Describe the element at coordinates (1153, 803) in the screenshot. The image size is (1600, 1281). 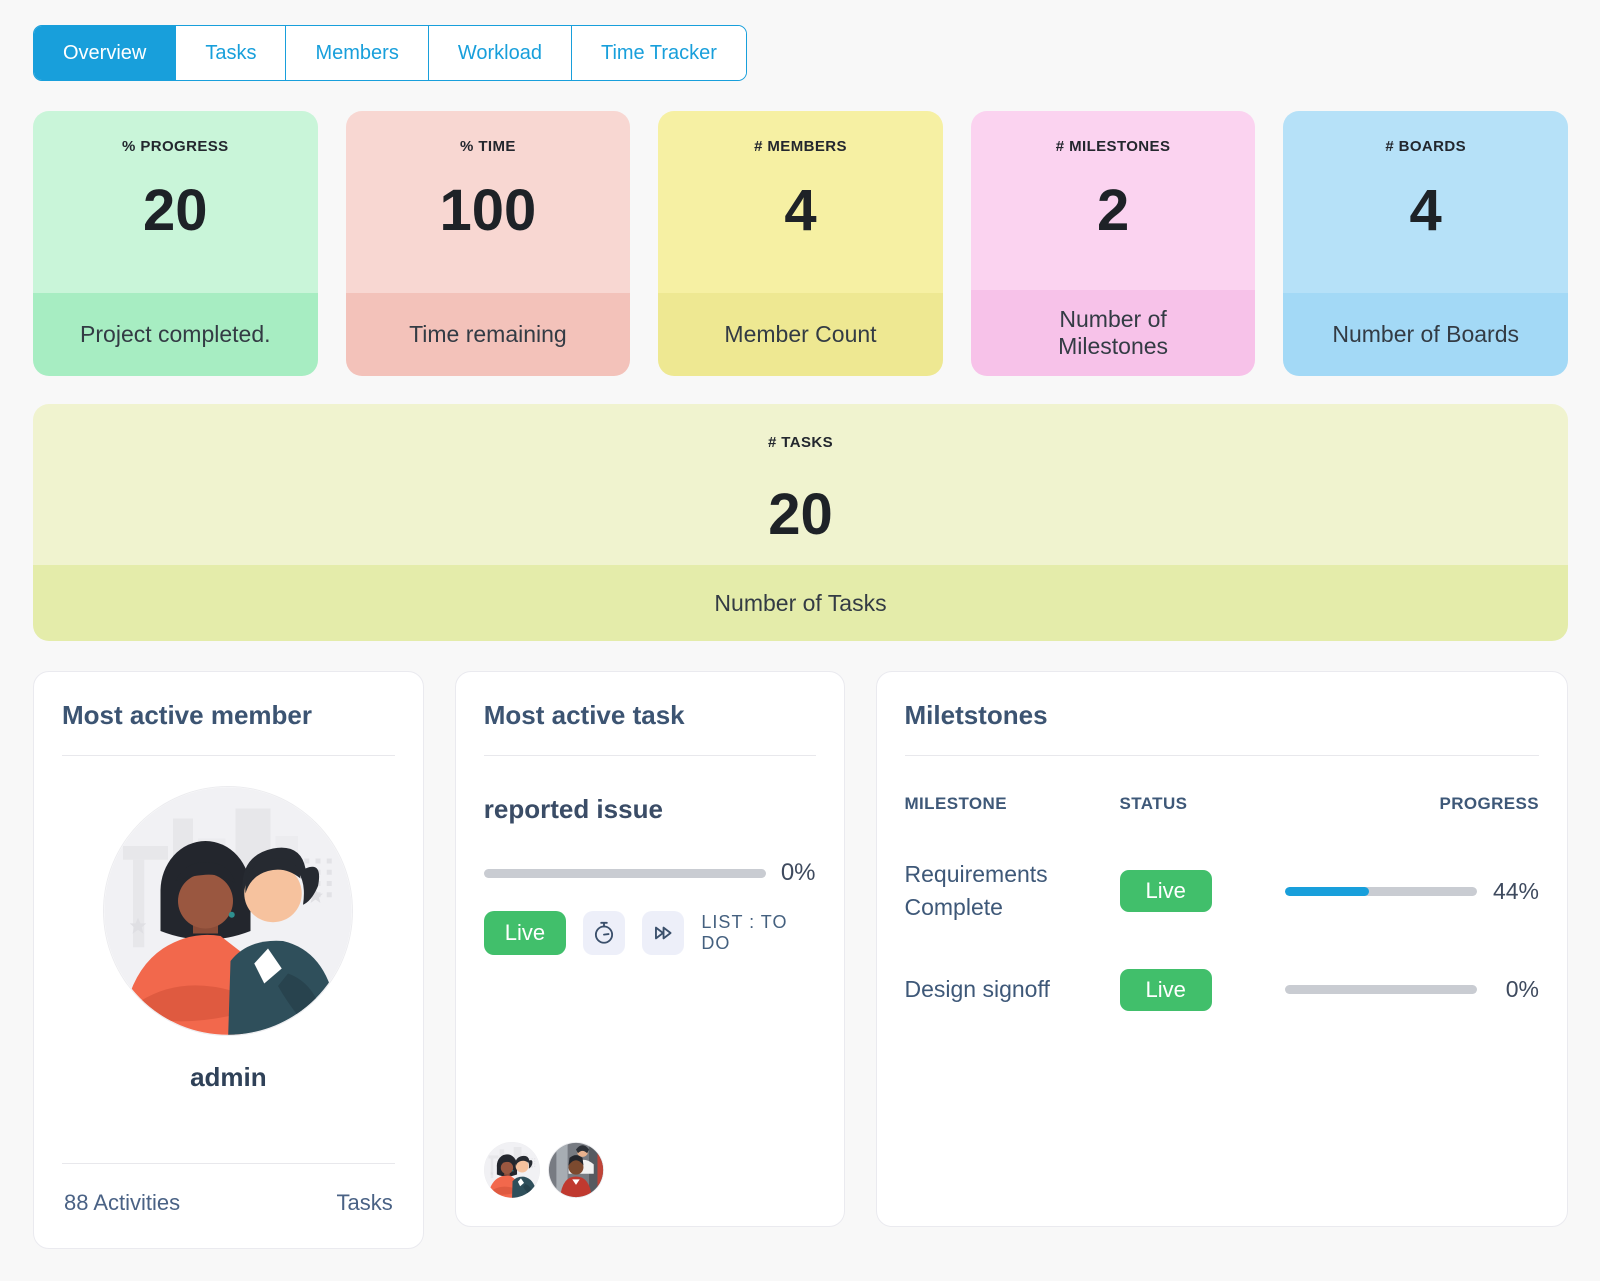
I see `column-header-status: STATUS` at that location.